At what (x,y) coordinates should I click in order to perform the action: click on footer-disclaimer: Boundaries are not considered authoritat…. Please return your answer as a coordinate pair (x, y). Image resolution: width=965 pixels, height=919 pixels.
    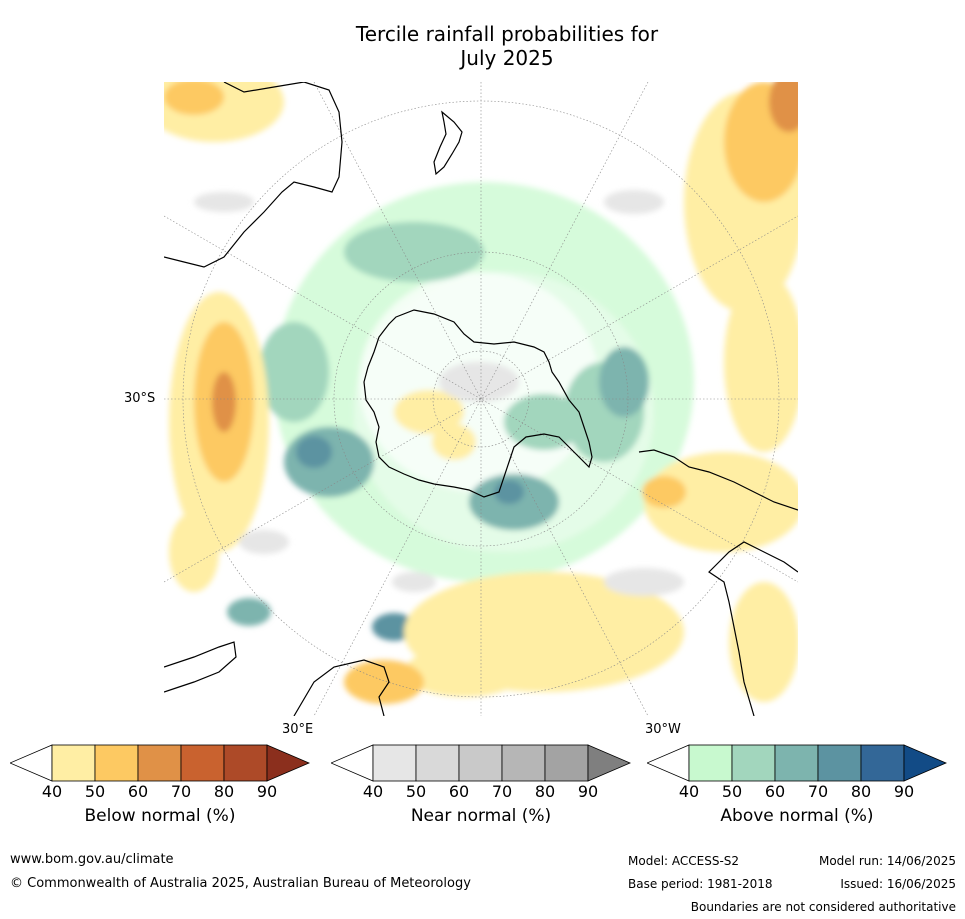
    Looking at the image, I should click on (823, 907).